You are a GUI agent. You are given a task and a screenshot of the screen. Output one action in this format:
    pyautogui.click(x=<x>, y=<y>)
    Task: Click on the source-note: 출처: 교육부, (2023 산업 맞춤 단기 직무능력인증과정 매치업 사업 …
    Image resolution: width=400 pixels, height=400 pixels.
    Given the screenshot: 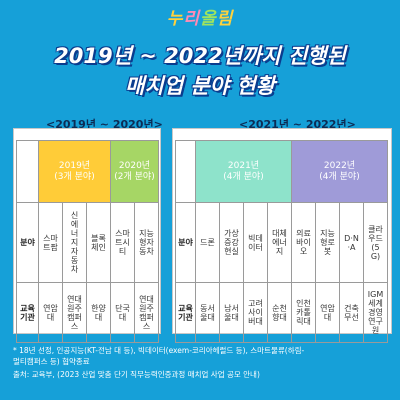 What is the action you would take?
    pyautogui.click(x=136, y=374)
    